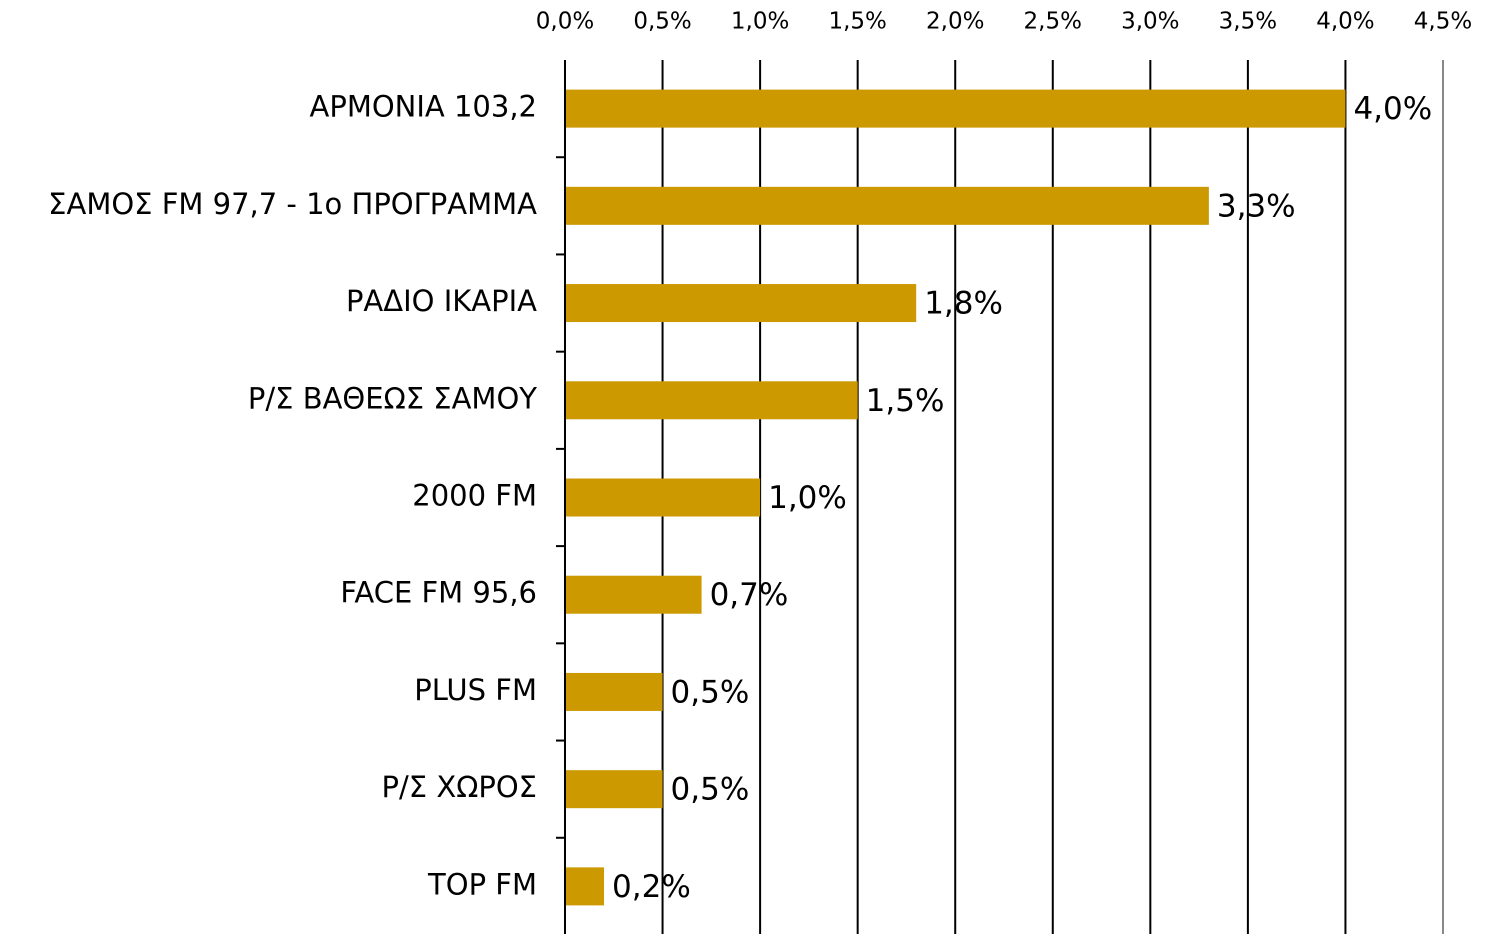 This screenshot has width=1492, height=934. Describe the element at coordinates (760, 22) in the screenshot. I see `x-tick-label: 1,0%` at that location.